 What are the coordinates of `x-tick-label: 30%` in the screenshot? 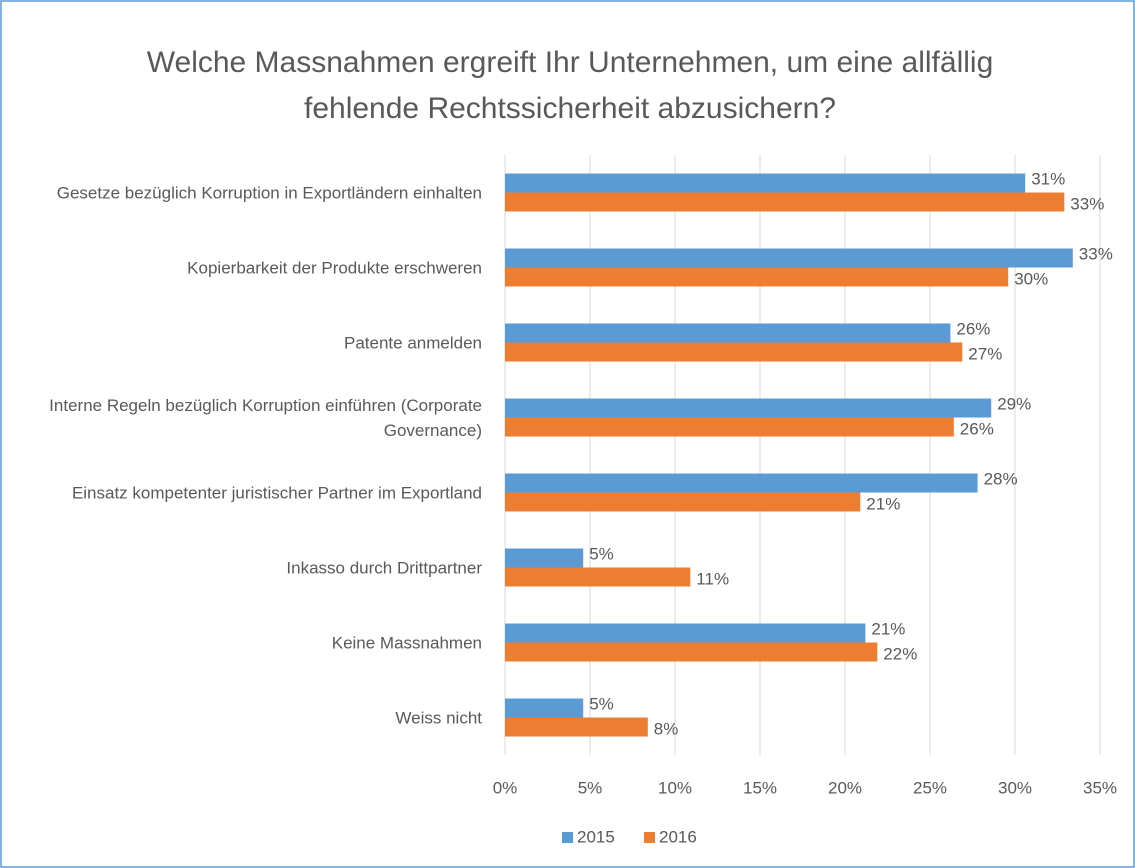 It's located at (1015, 787).